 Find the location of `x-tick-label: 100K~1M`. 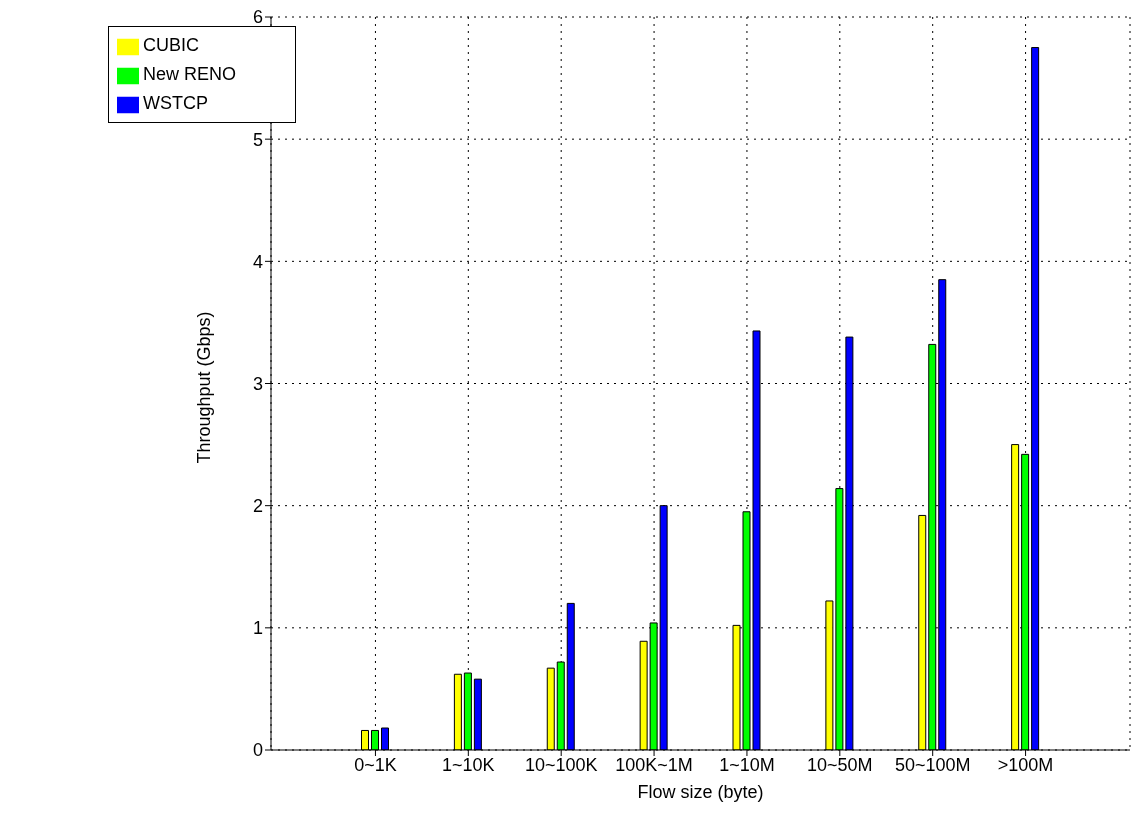

x-tick-label: 100K~1M is located at coordinates (654, 764).